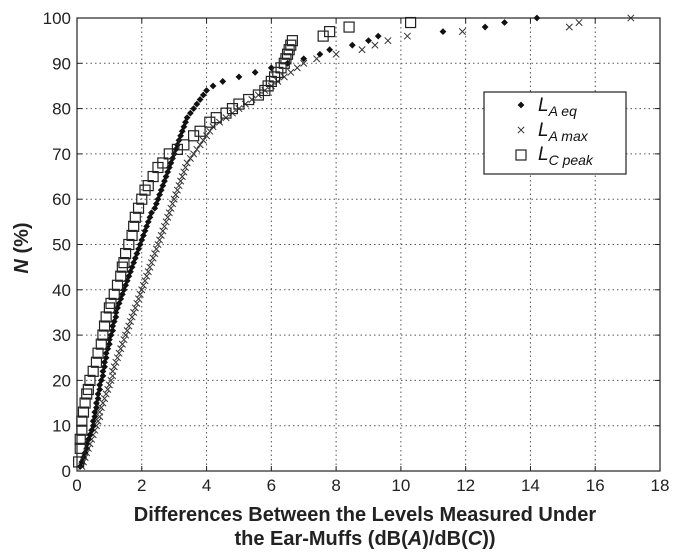 The image size is (678, 553). What do you see at coordinates (66, 471) in the screenshot?
I see `y-tick-label: 0` at bounding box center [66, 471].